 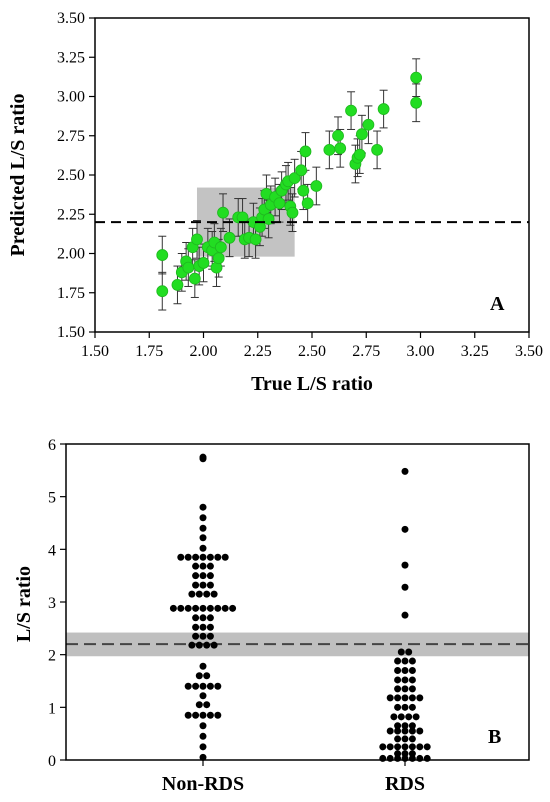 I want to click on panel-a-x-ticks: 1.50 1.75 2.00 2.25 2.50 2.75 3.00 3.25 3.50, so click(x=312, y=346).